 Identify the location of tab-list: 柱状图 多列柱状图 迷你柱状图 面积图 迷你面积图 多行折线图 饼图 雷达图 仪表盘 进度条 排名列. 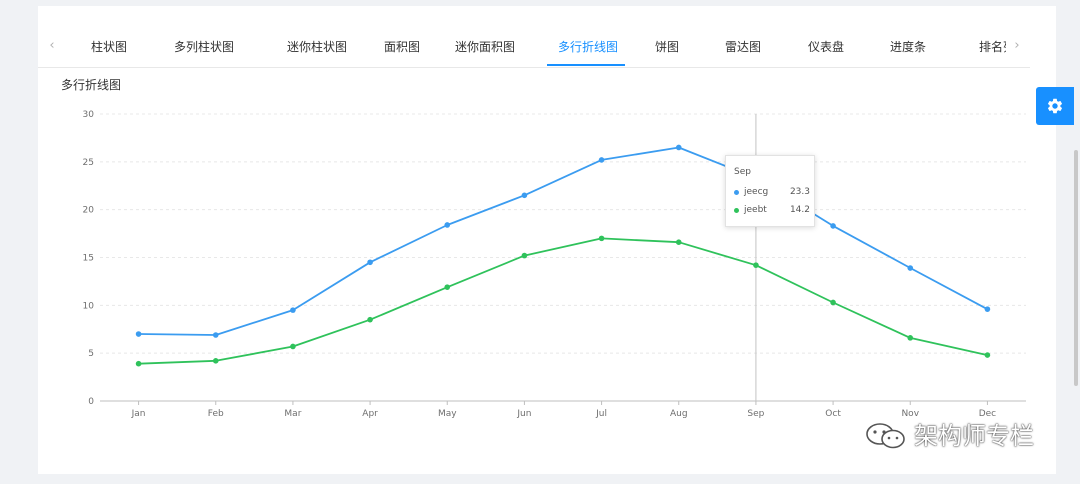
(531, 48).